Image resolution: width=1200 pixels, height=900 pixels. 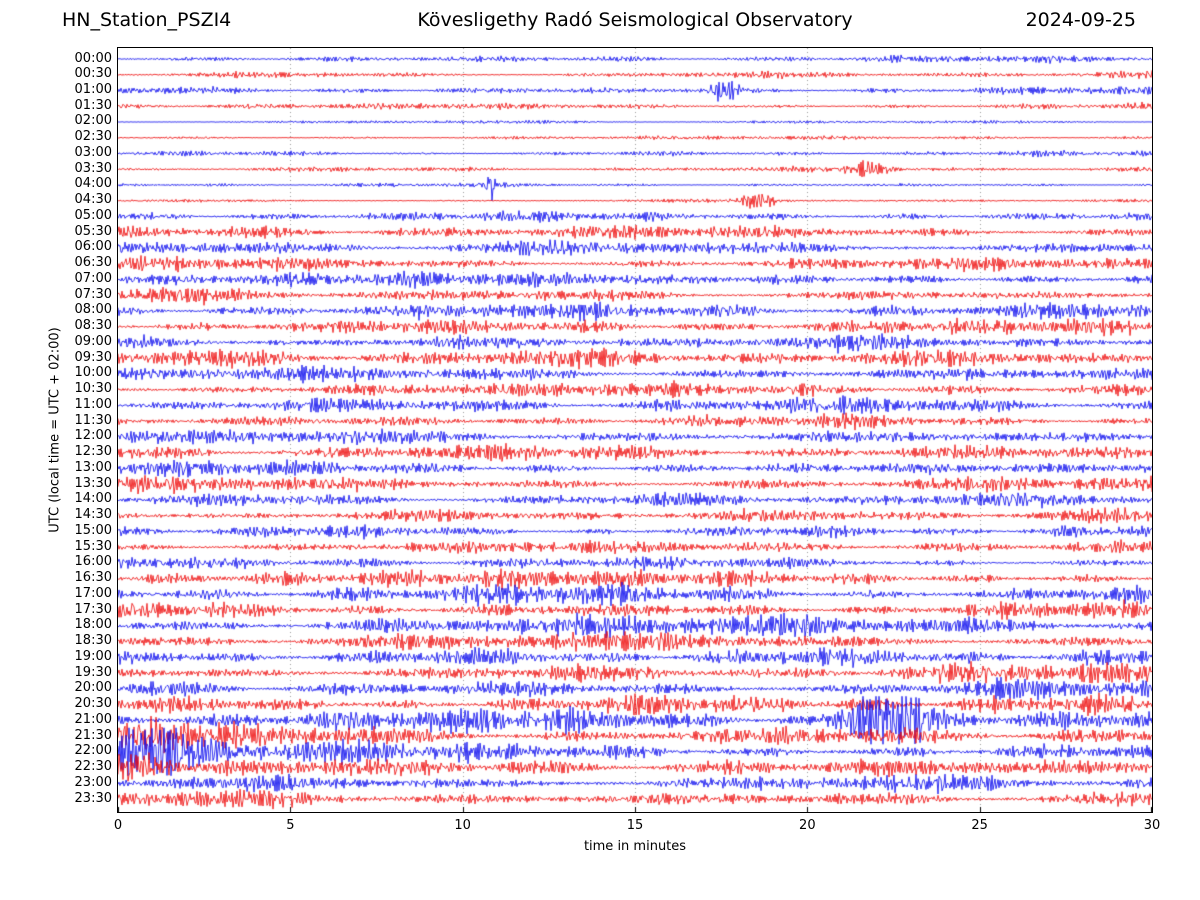 I want to click on ytick-label: 12:30, so click(x=93, y=452).